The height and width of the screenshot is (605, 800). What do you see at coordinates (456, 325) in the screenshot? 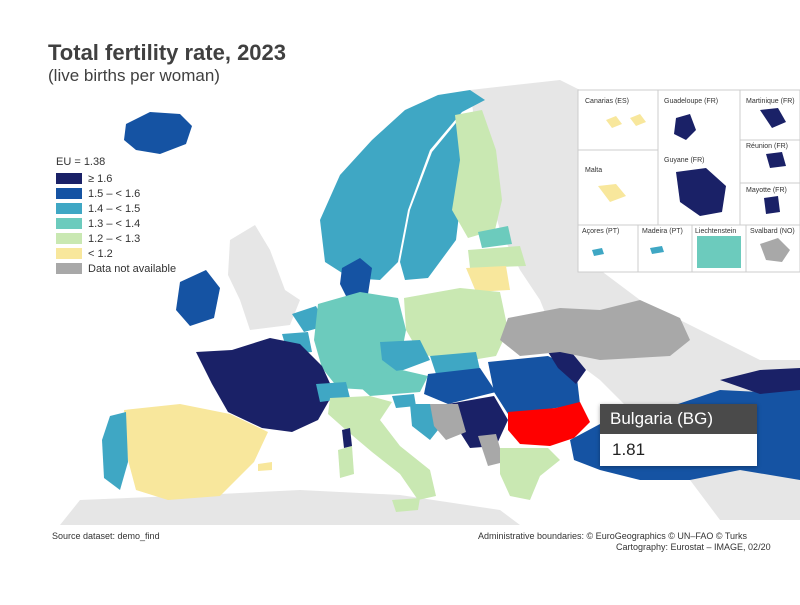
I see `region-poland` at bounding box center [456, 325].